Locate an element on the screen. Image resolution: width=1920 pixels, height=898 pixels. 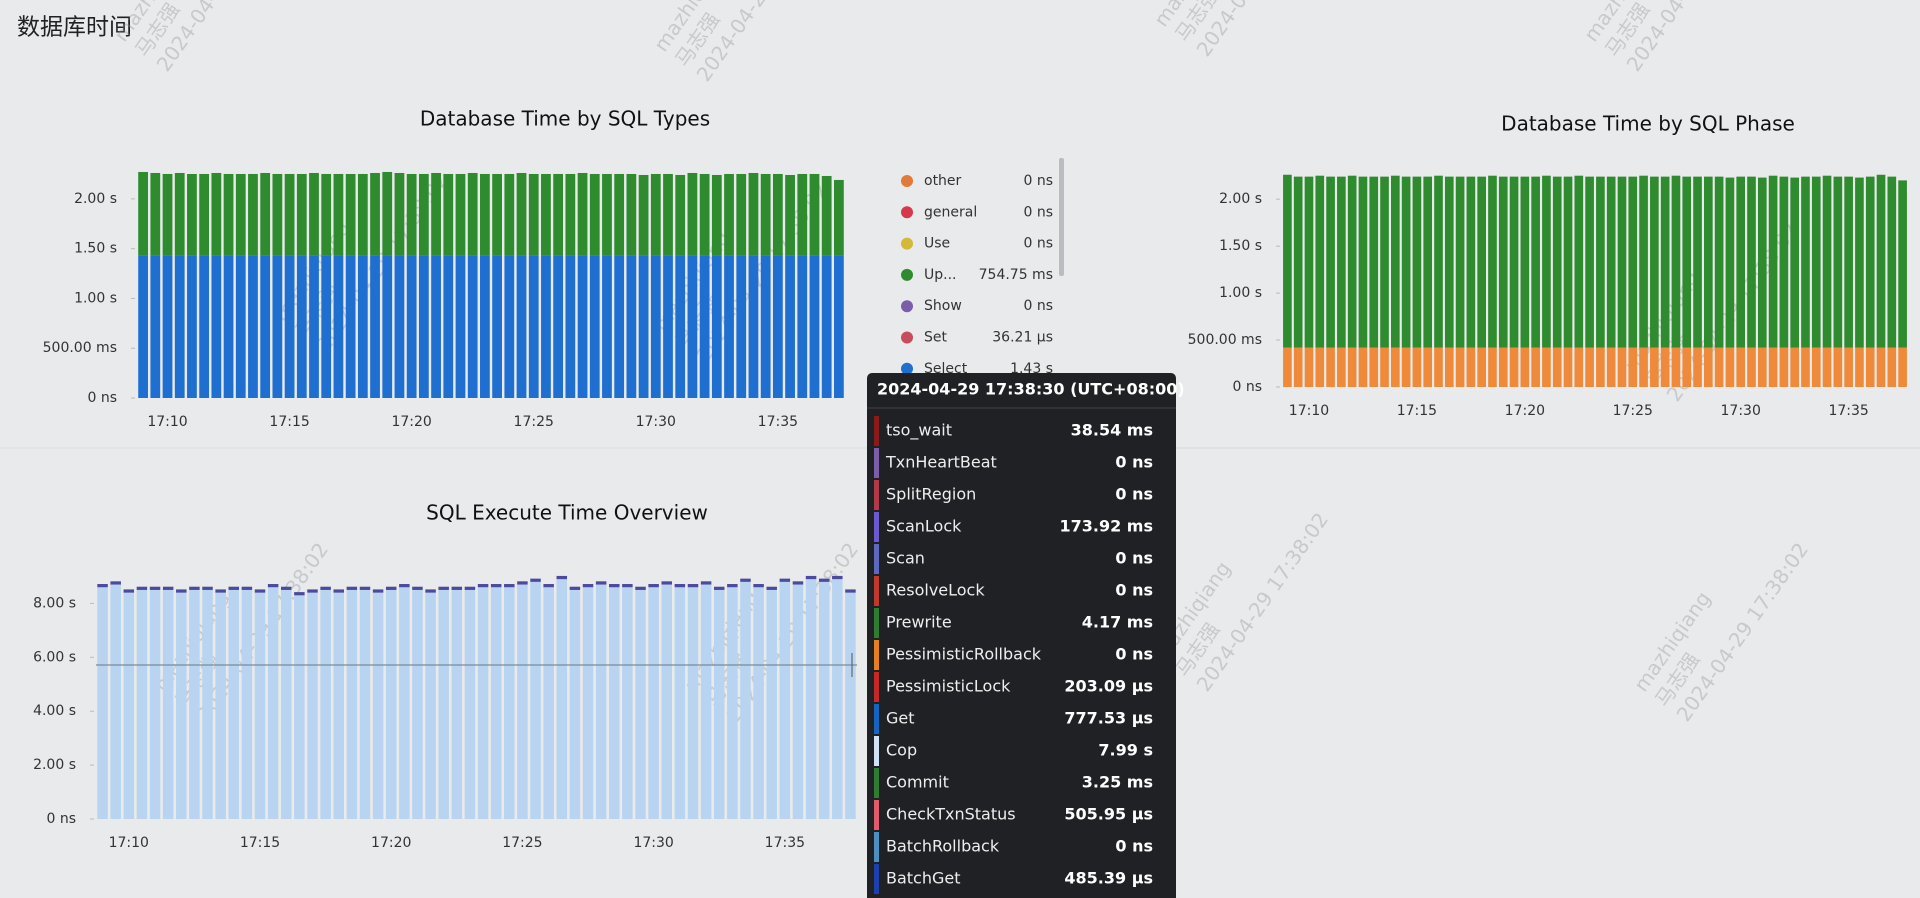
legend-name: general is located at coordinates (950, 212).